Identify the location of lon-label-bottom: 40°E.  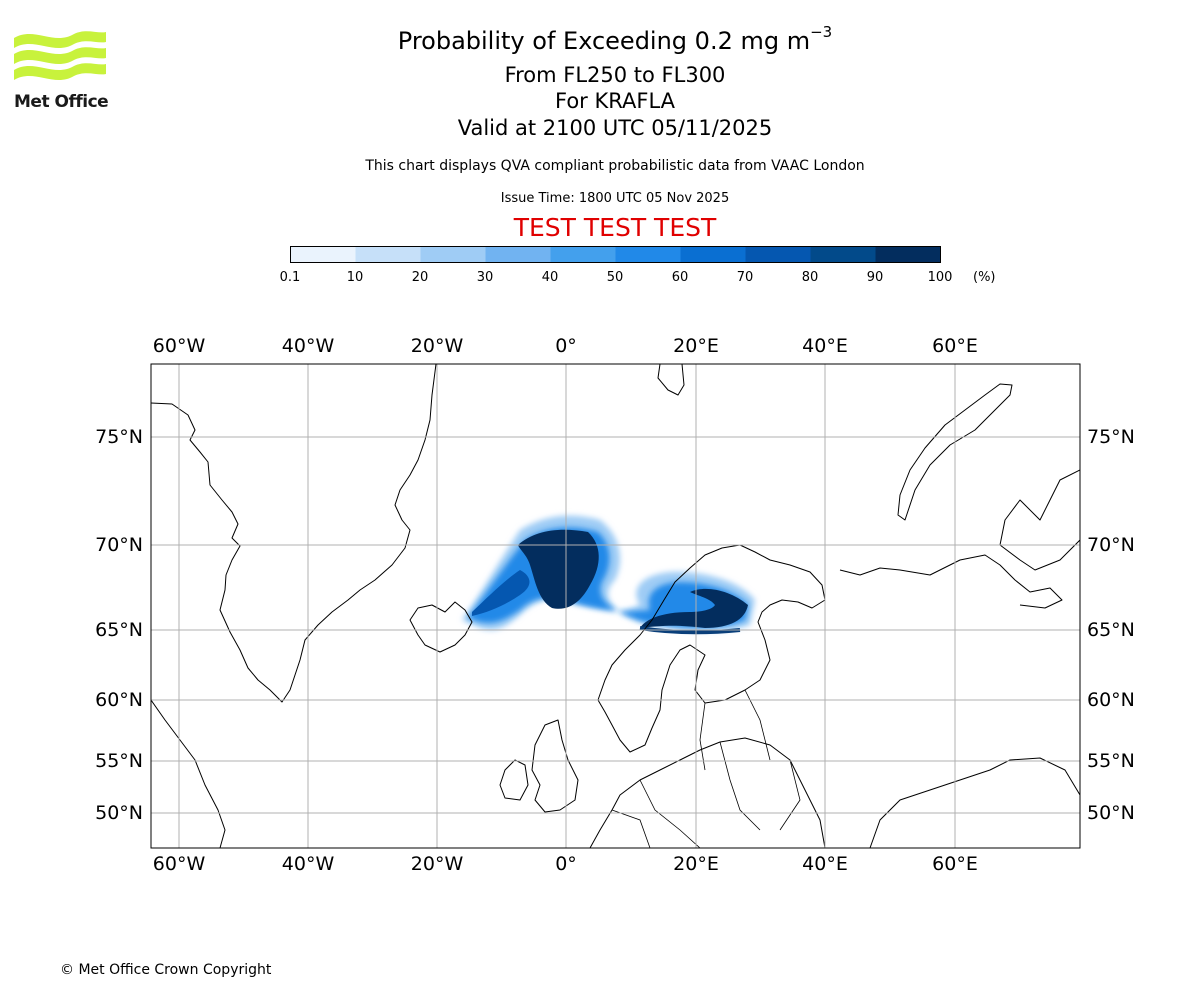
(825, 864).